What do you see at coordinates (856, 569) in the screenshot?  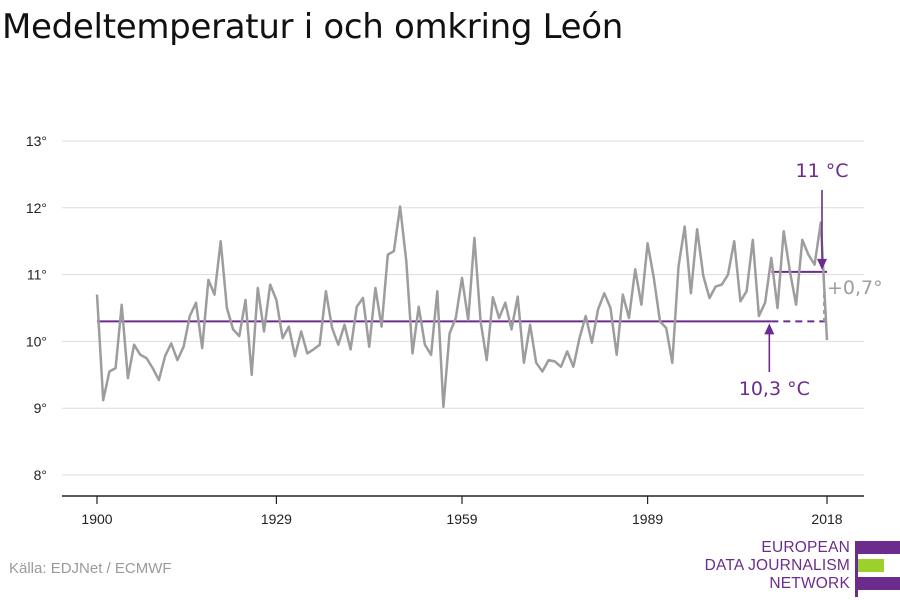 I see `logo-bar-stem` at bounding box center [856, 569].